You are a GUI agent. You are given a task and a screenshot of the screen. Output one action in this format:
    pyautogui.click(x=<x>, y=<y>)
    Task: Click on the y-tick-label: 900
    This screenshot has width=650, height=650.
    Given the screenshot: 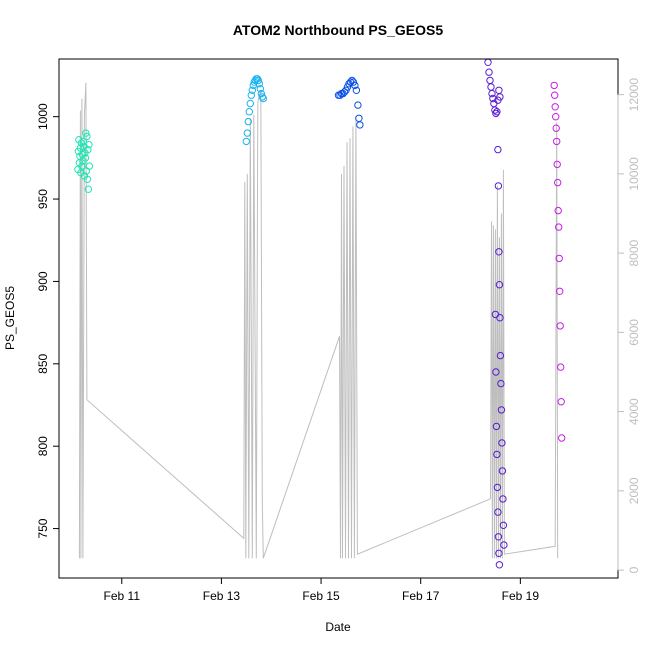 What is the action you would take?
    pyautogui.click(x=43, y=281)
    